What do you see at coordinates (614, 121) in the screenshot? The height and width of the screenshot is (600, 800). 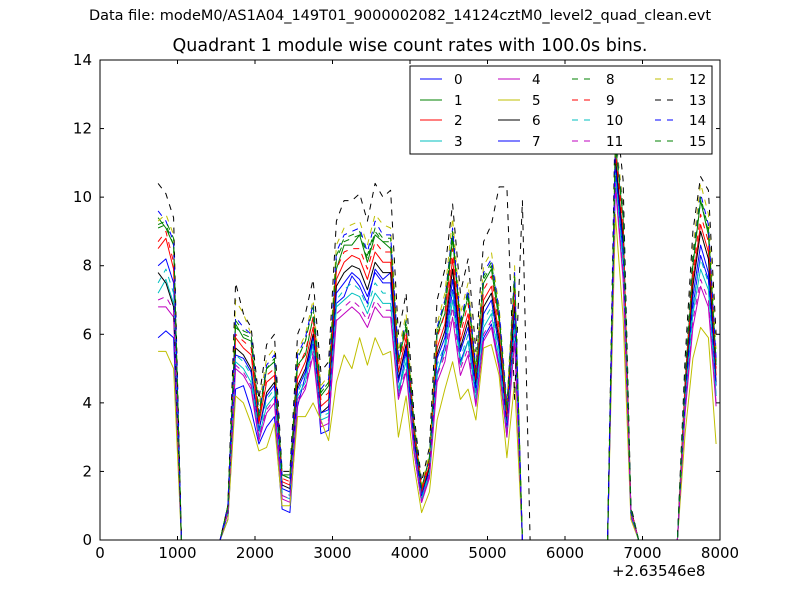 I see `legend-label-10: 10` at bounding box center [614, 121].